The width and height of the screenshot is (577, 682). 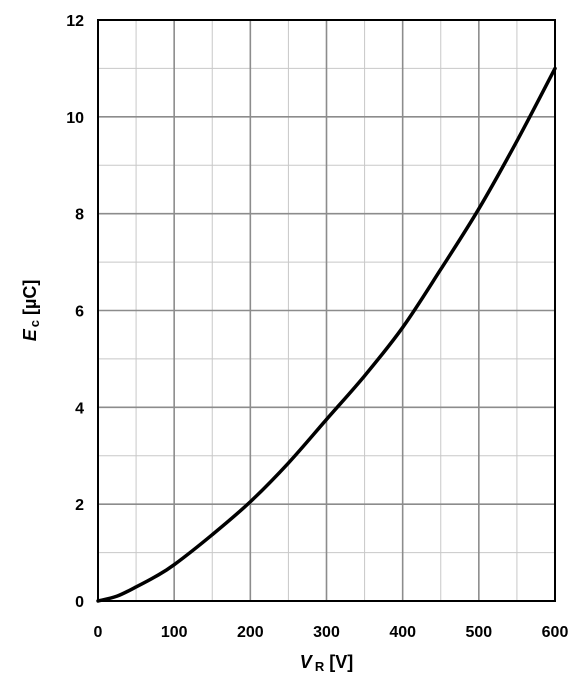 What do you see at coordinates (326, 632) in the screenshot?
I see `x-tick-label: 300` at bounding box center [326, 632].